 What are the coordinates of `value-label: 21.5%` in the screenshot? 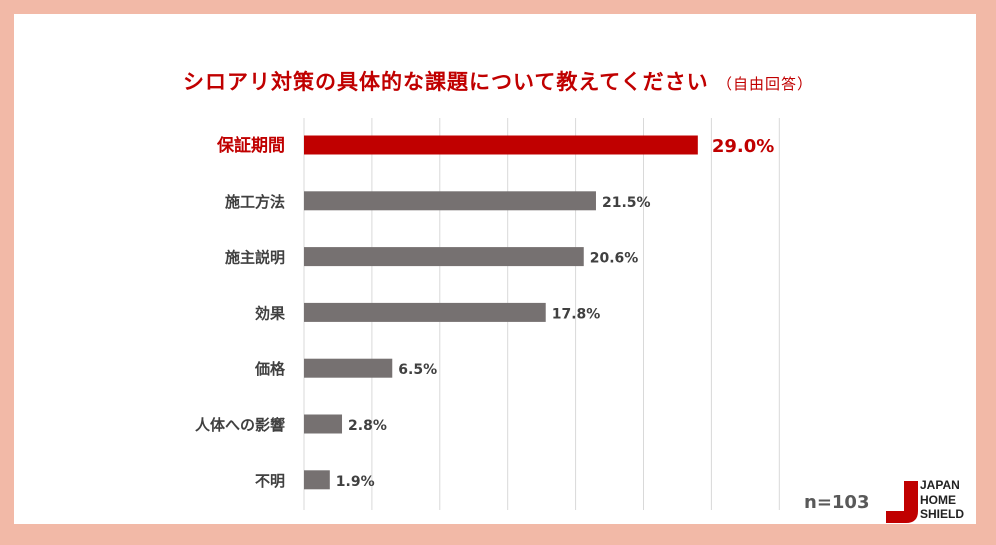 It's located at (626, 203).